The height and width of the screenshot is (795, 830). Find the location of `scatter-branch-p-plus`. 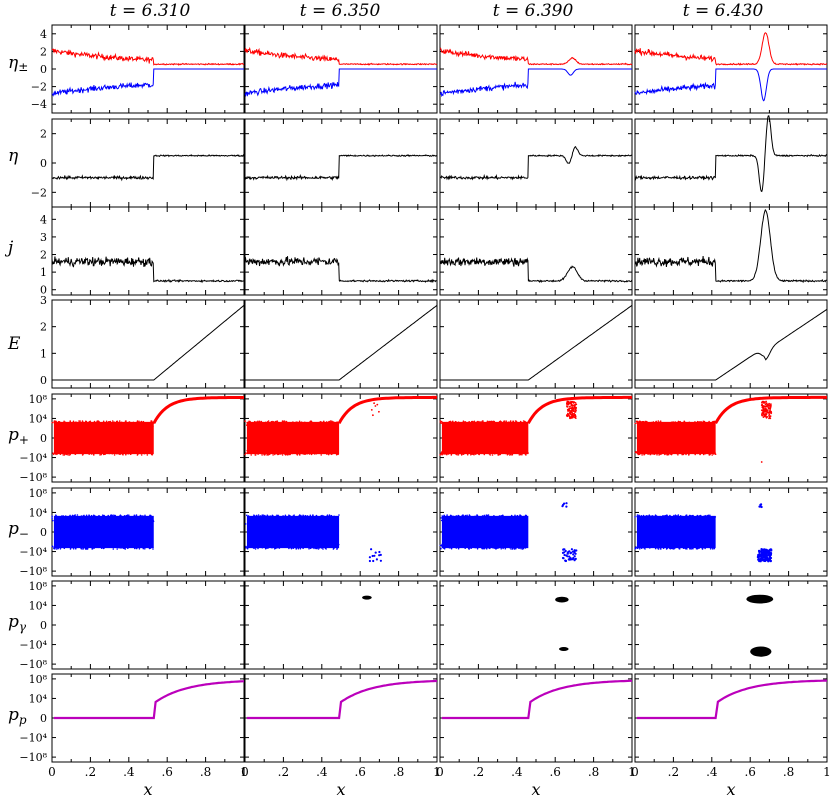

scatter-branch-p-plus is located at coordinates (198, 410).